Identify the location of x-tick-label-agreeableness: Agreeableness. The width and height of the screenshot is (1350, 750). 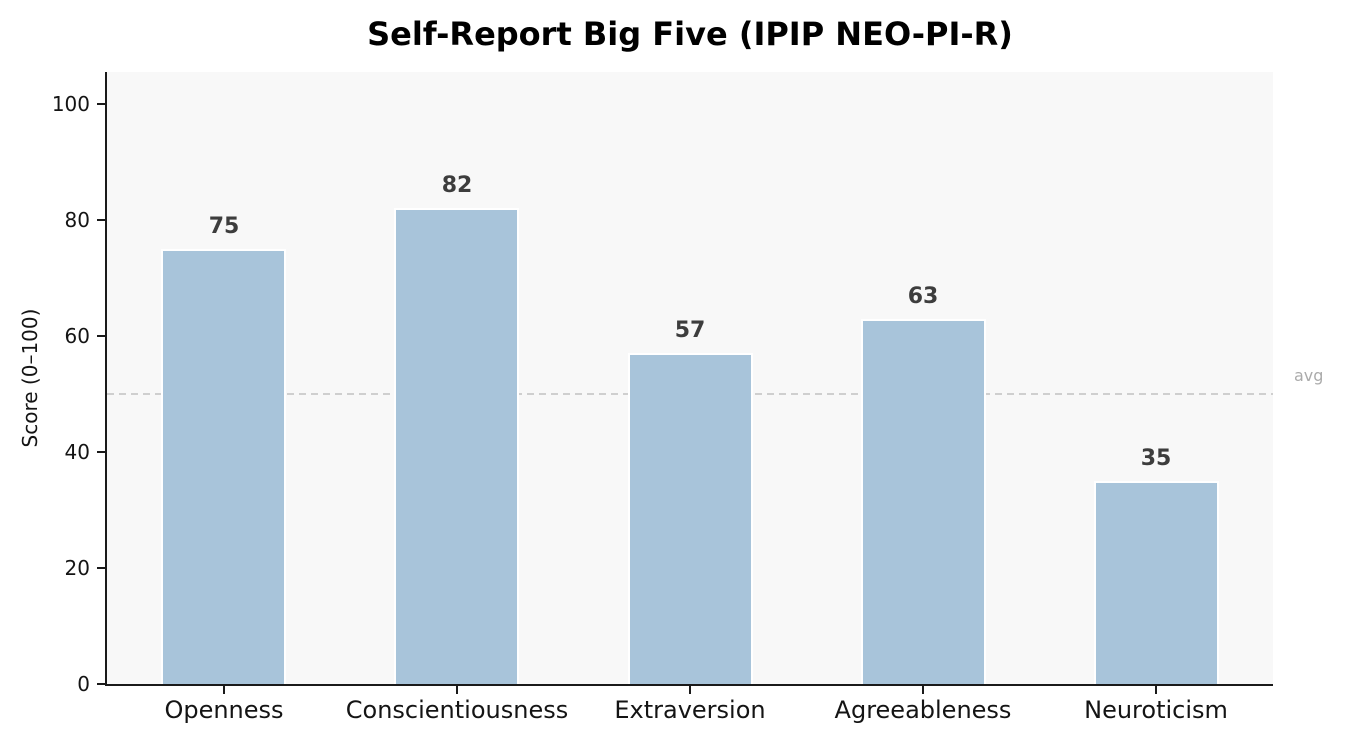
(923, 710).